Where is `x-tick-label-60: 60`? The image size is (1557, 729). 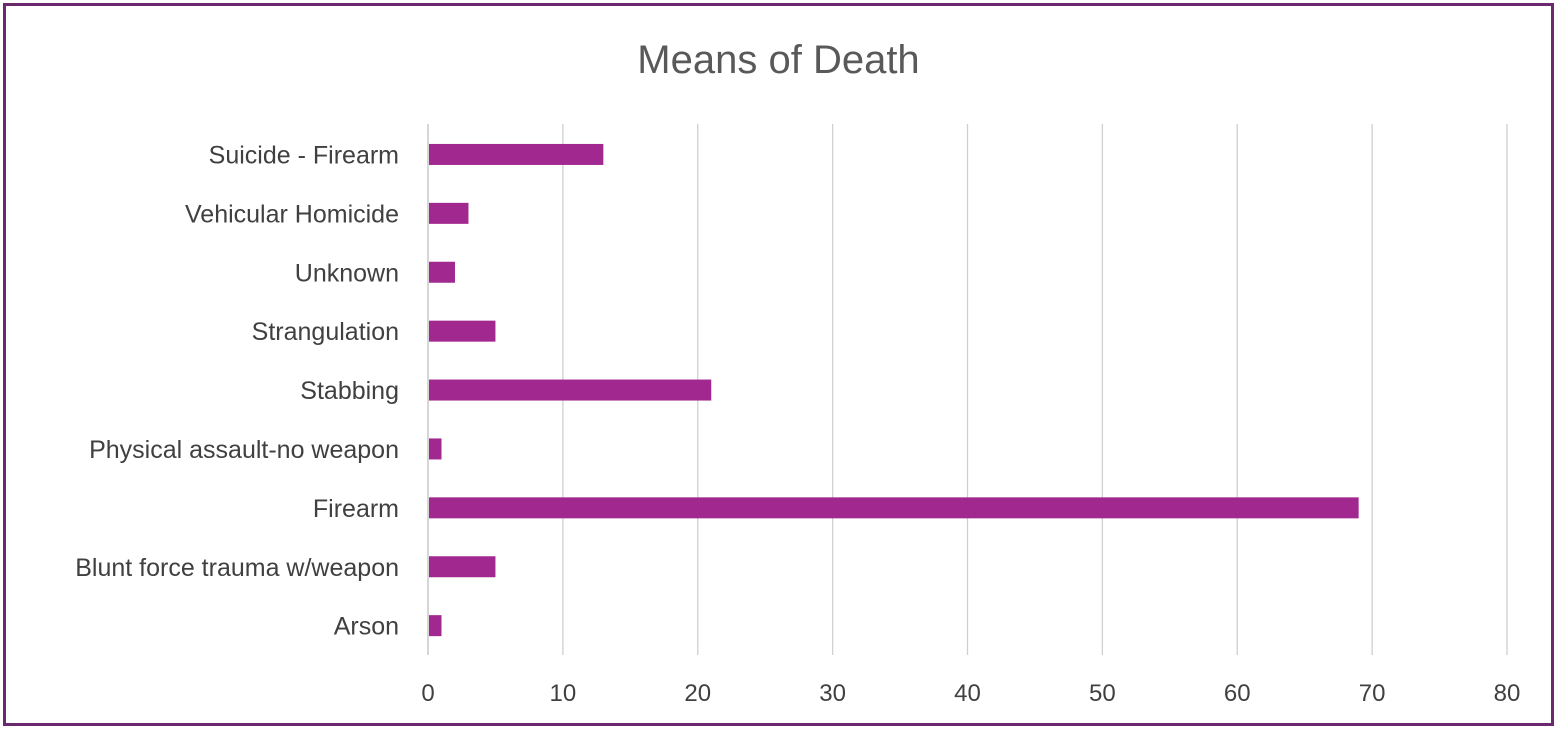
x-tick-label-60: 60 is located at coordinates (1237, 693).